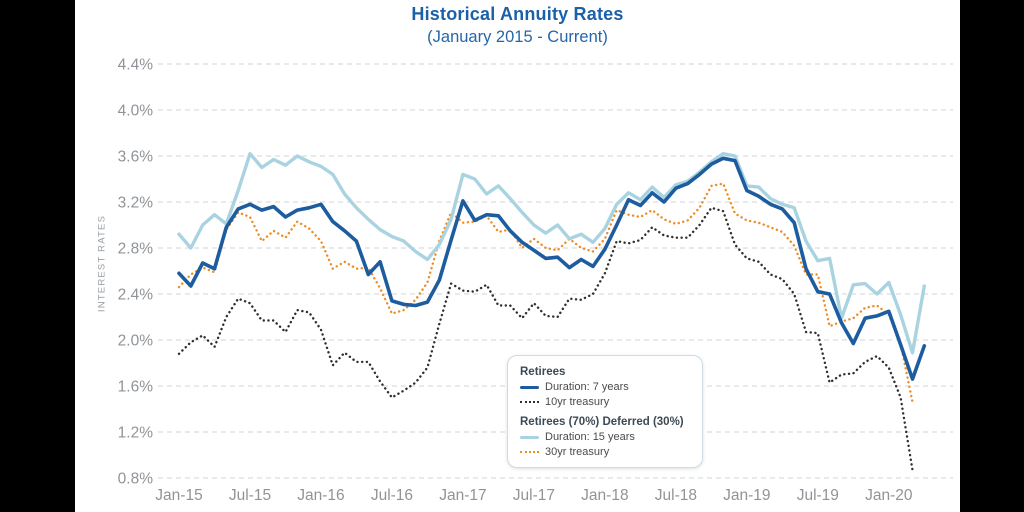 The width and height of the screenshot is (1024, 512). I want to click on x-tick-label: Jan-19, so click(746, 495).